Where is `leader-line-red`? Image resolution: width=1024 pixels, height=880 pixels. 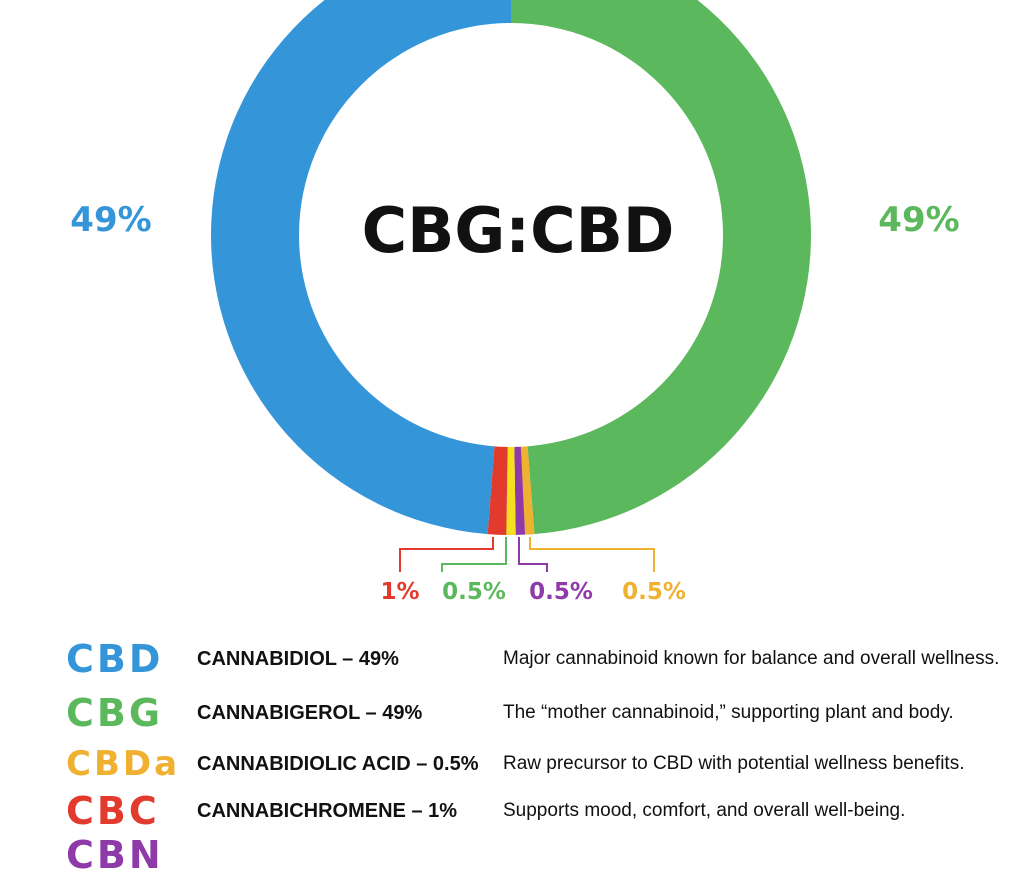
leader-line-red is located at coordinates (446, 554).